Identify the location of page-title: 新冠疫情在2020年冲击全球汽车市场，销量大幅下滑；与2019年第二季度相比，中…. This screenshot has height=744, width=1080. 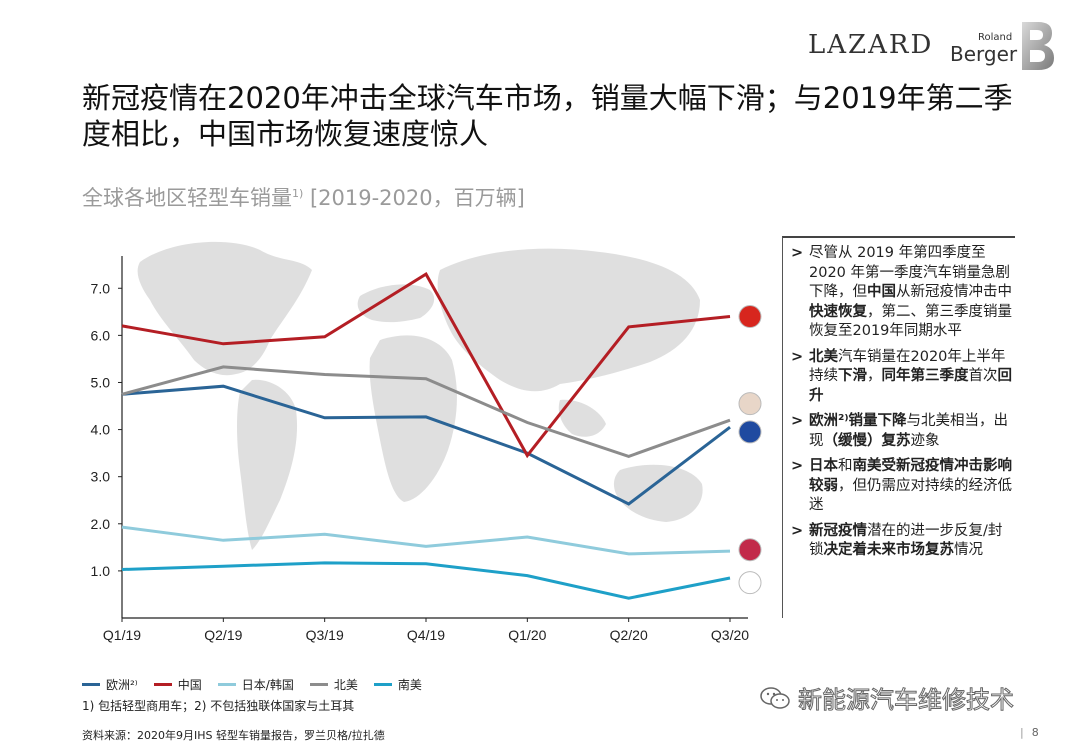
(547, 116).